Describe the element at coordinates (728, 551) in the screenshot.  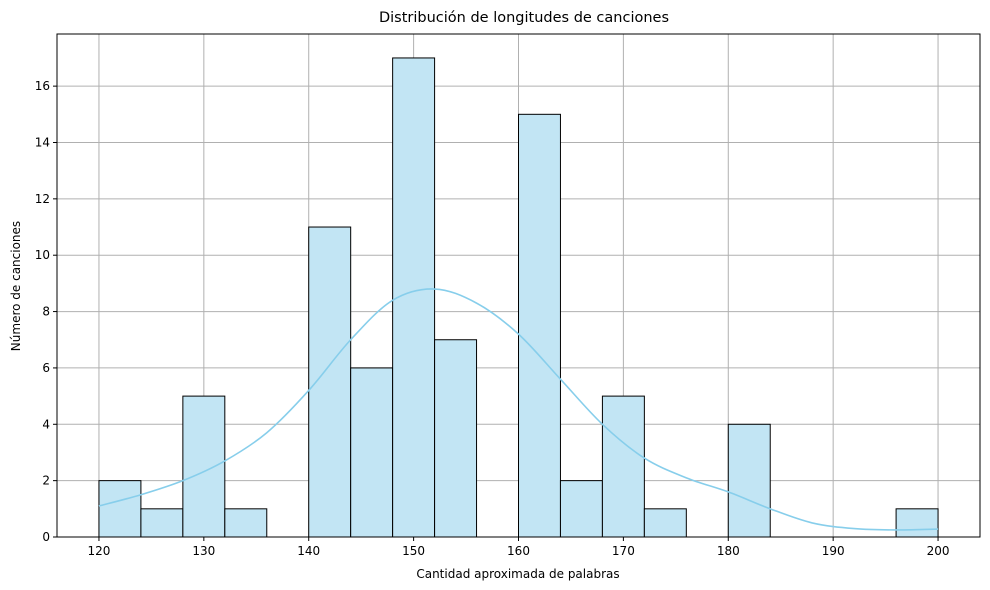
I see `x-tick-label: 180` at that location.